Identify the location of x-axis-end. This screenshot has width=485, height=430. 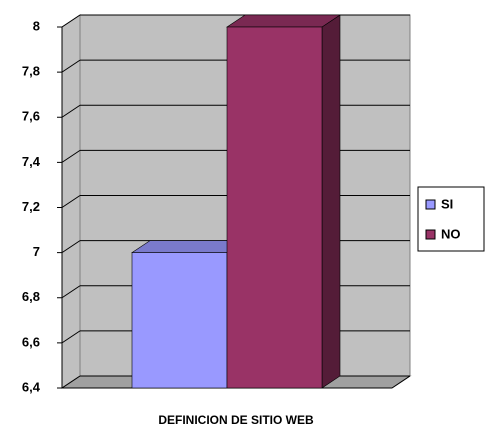
(401, 382).